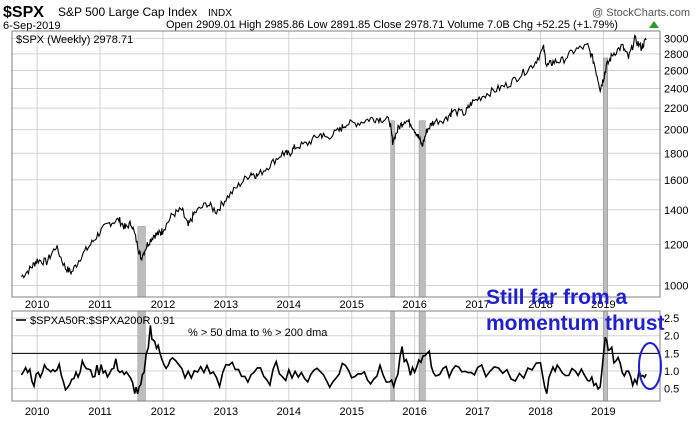  What do you see at coordinates (226, 412) in the screenshot?
I see `ratio-x-tick-label: 2013` at bounding box center [226, 412].